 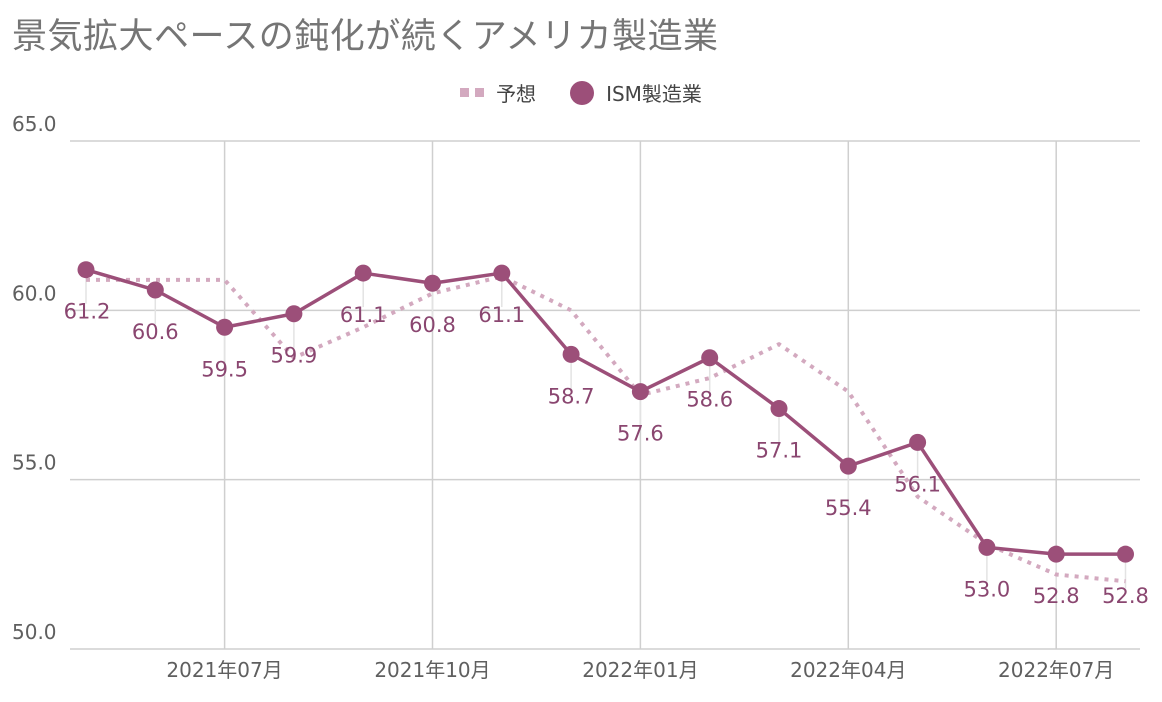 I want to click on ism-data-label: 59.5, so click(x=224, y=369).